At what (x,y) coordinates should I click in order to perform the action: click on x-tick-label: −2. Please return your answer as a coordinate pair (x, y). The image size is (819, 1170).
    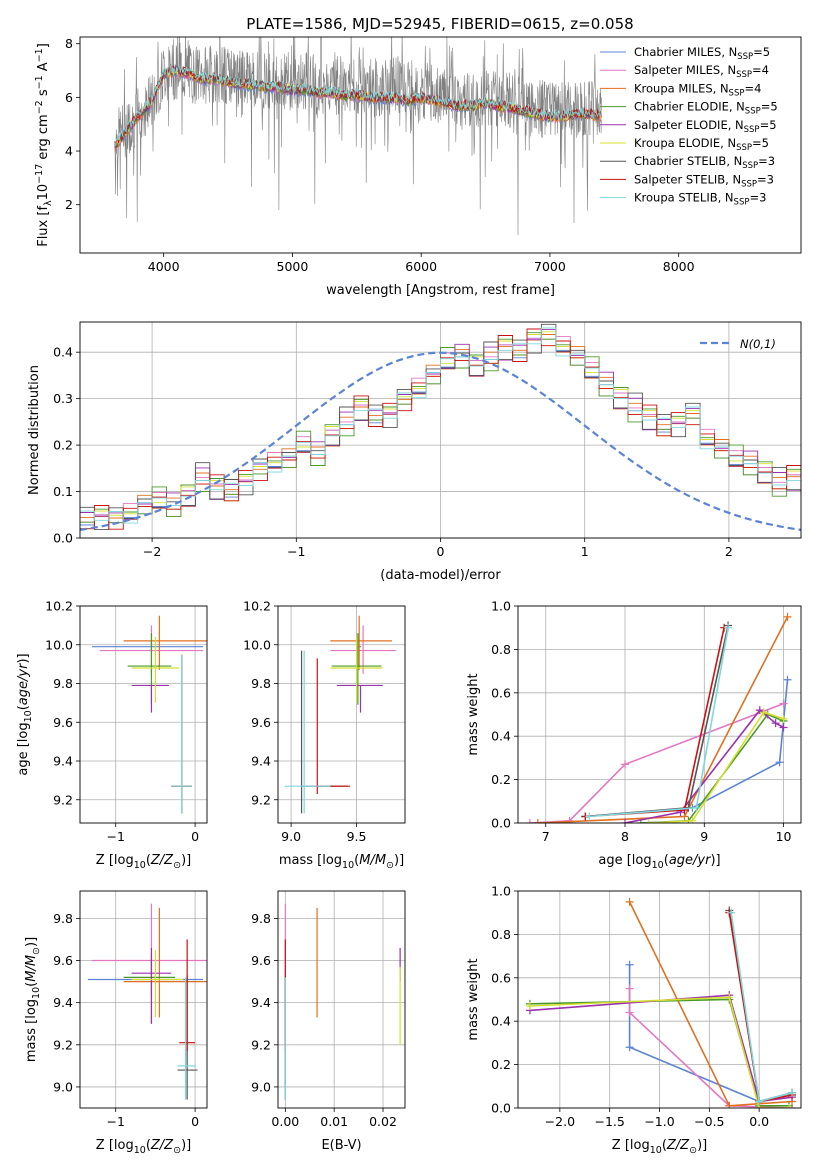
    Looking at the image, I should click on (152, 551).